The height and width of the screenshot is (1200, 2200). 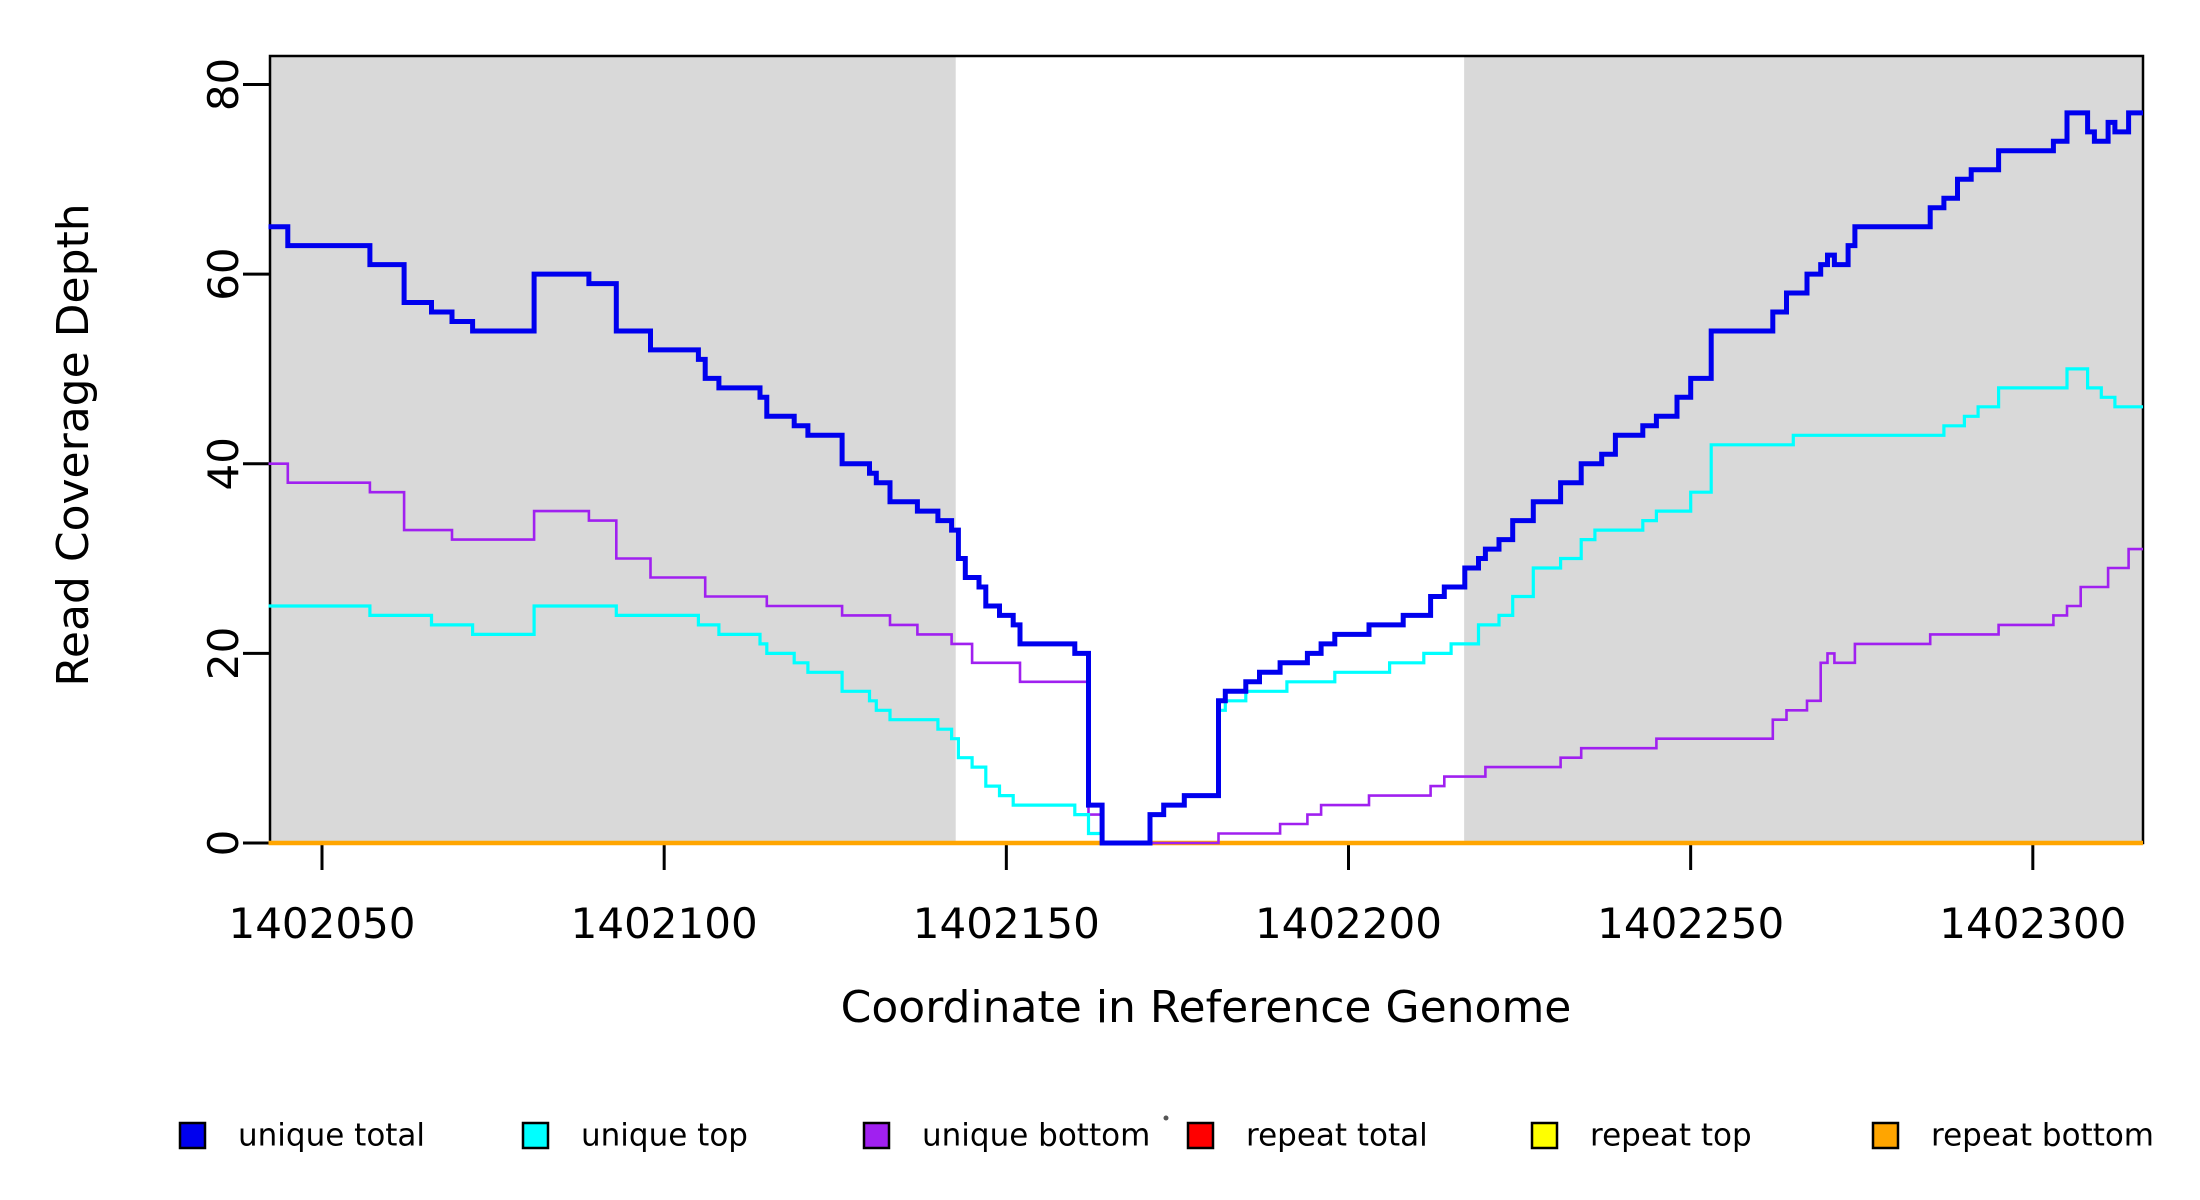 I want to click on legend-label-repeat-bottom: repeat bottom, so click(x=2042, y=1136).